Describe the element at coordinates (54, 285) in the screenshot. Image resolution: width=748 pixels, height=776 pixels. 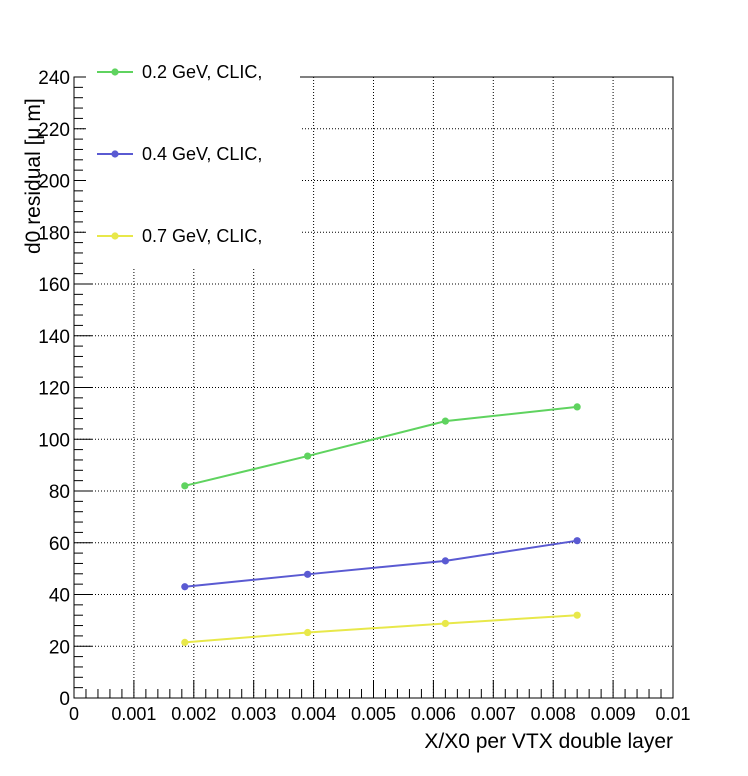
I see `y-tick-label: 160` at that location.